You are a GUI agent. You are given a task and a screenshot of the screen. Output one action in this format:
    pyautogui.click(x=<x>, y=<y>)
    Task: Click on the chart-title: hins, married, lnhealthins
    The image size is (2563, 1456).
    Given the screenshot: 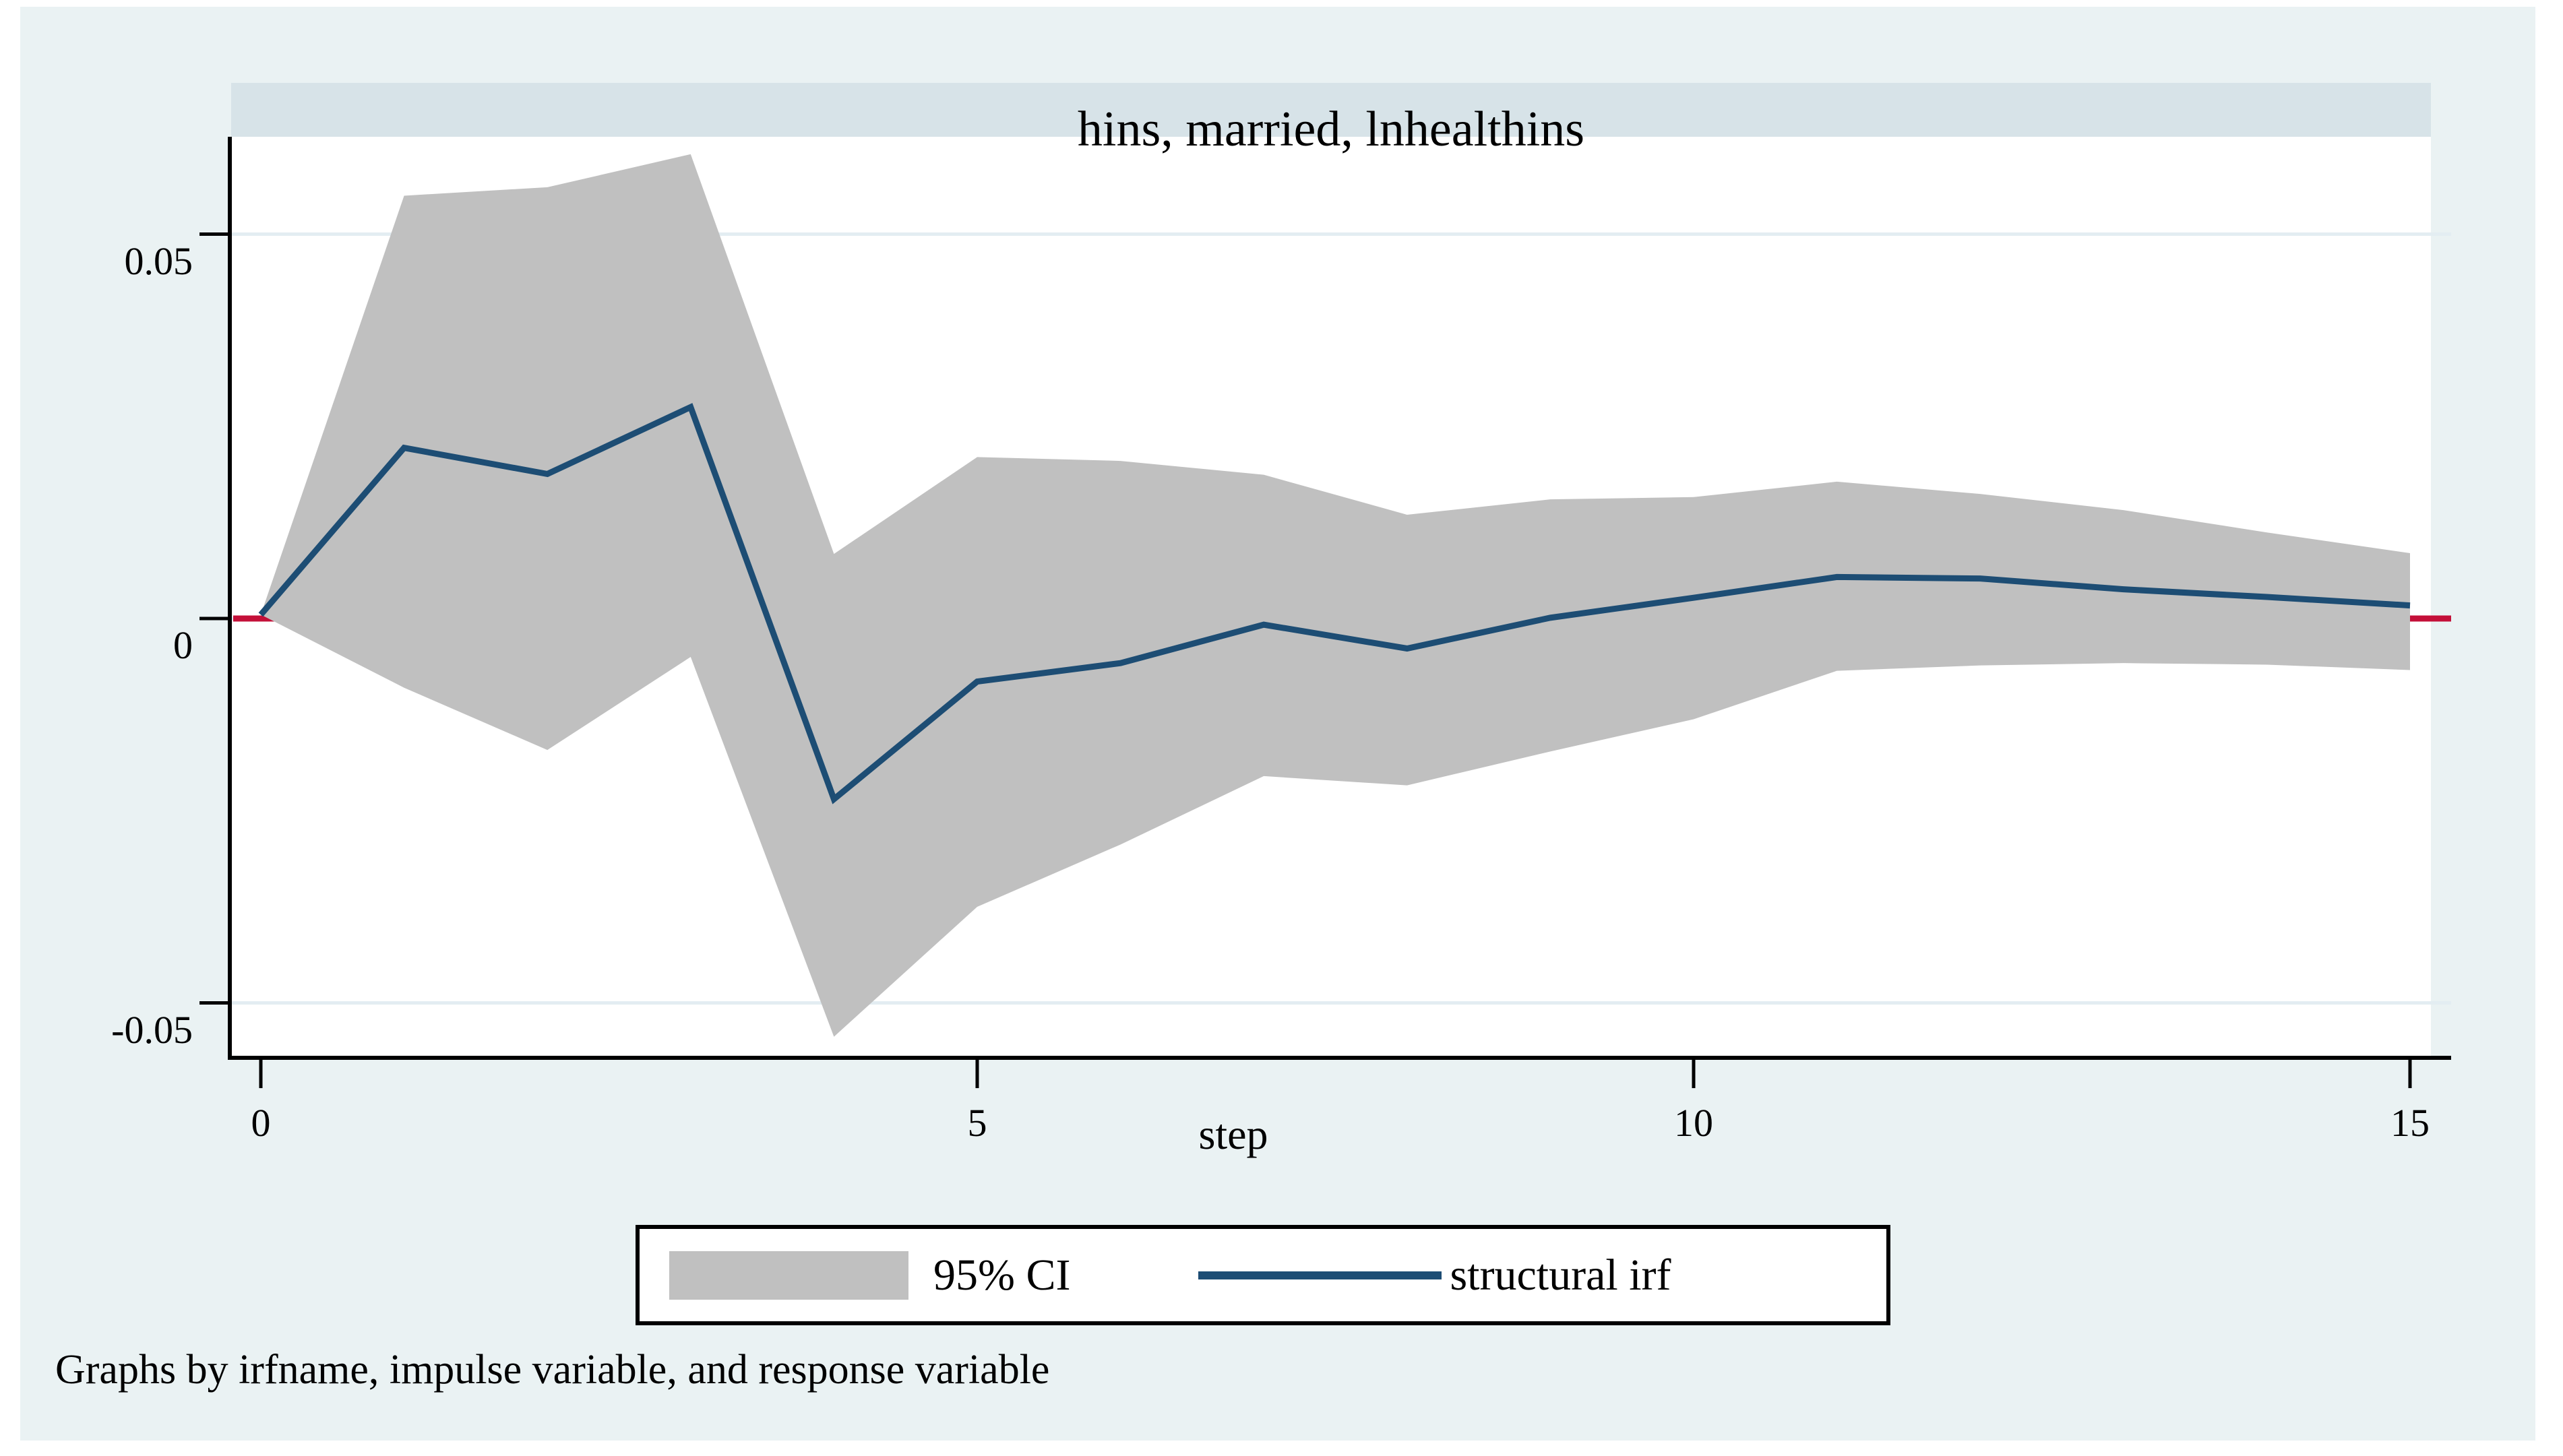 What is the action you would take?
    pyautogui.click(x=1331, y=129)
    